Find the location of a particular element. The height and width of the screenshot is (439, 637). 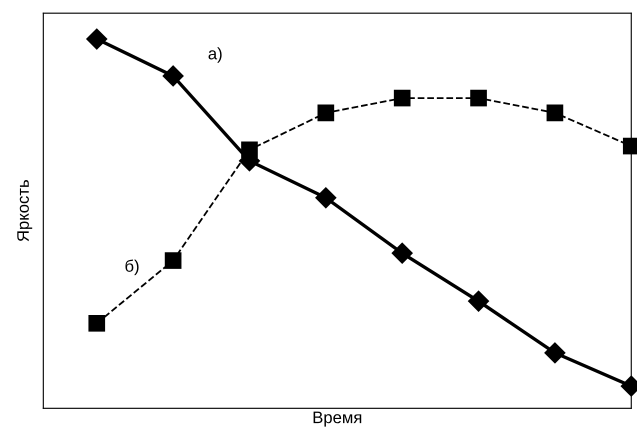

x-axis-title: Время is located at coordinates (338, 419).